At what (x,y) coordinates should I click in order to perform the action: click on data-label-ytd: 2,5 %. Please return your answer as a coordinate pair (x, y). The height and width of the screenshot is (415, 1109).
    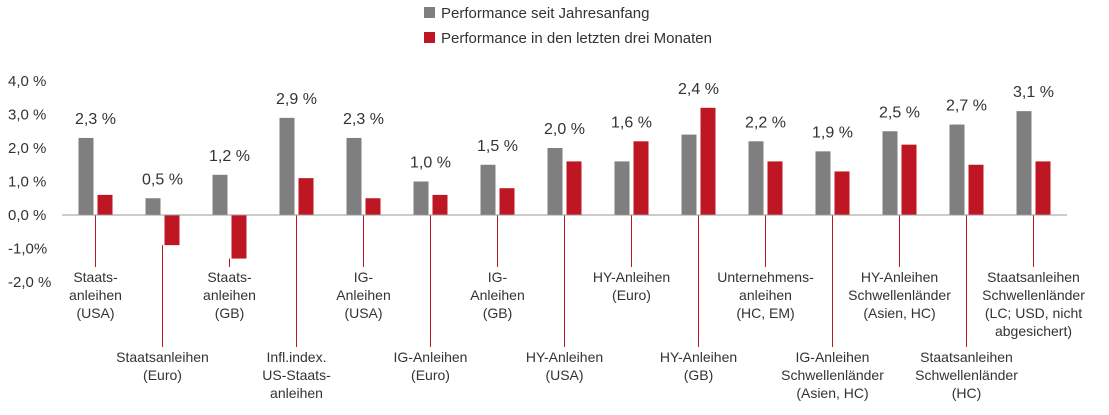
    Looking at the image, I should click on (899, 112).